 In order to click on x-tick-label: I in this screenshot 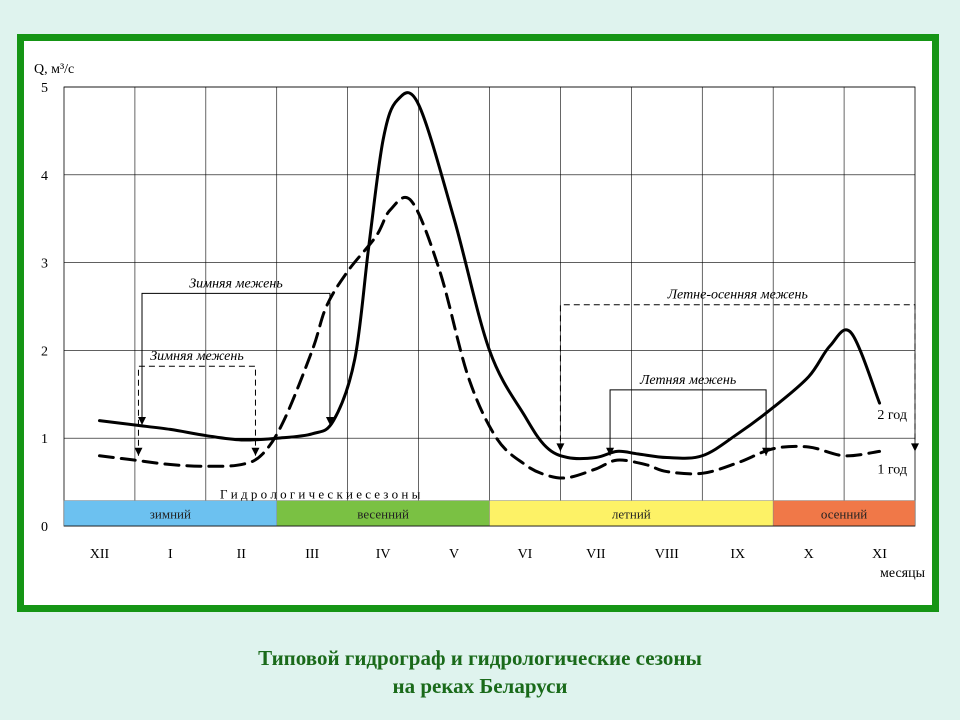, I will do `click(170, 554)`.